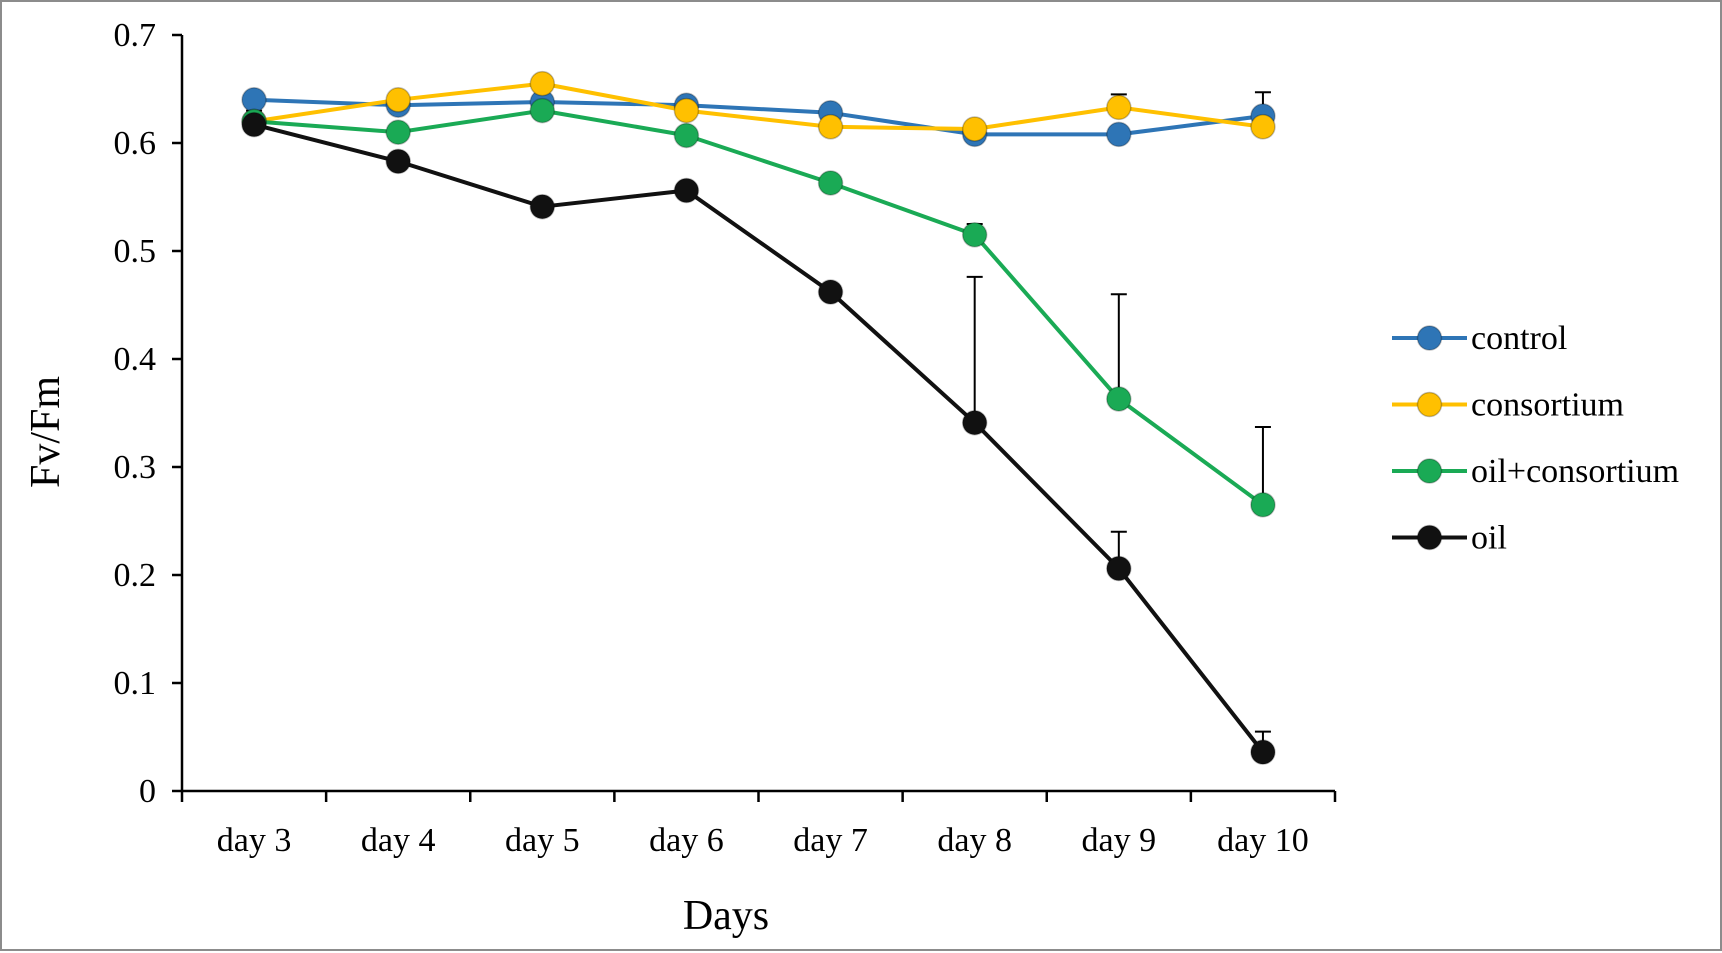 This screenshot has height=953, width=1722. What do you see at coordinates (135, 35) in the screenshot?
I see `y-tick-label: 0.7` at bounding box center [135, 35].